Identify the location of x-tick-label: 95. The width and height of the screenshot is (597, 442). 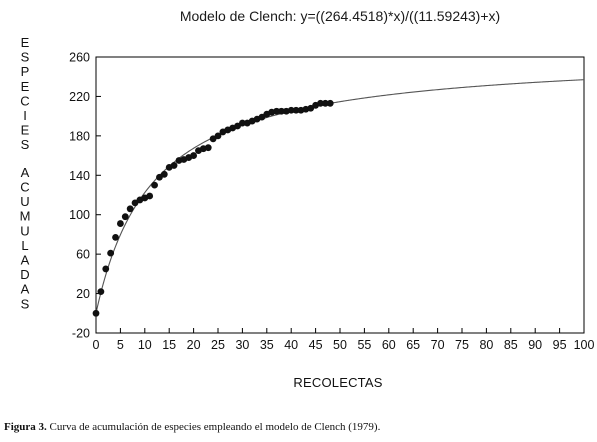
(560, 345).